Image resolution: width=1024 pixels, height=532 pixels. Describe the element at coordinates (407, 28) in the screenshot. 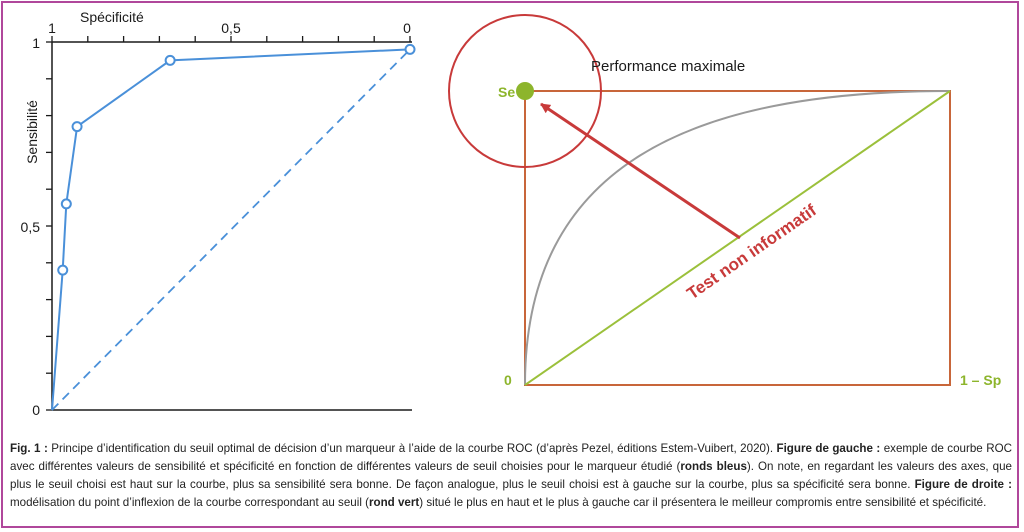

I see `x-tick-label: 0` at that location.